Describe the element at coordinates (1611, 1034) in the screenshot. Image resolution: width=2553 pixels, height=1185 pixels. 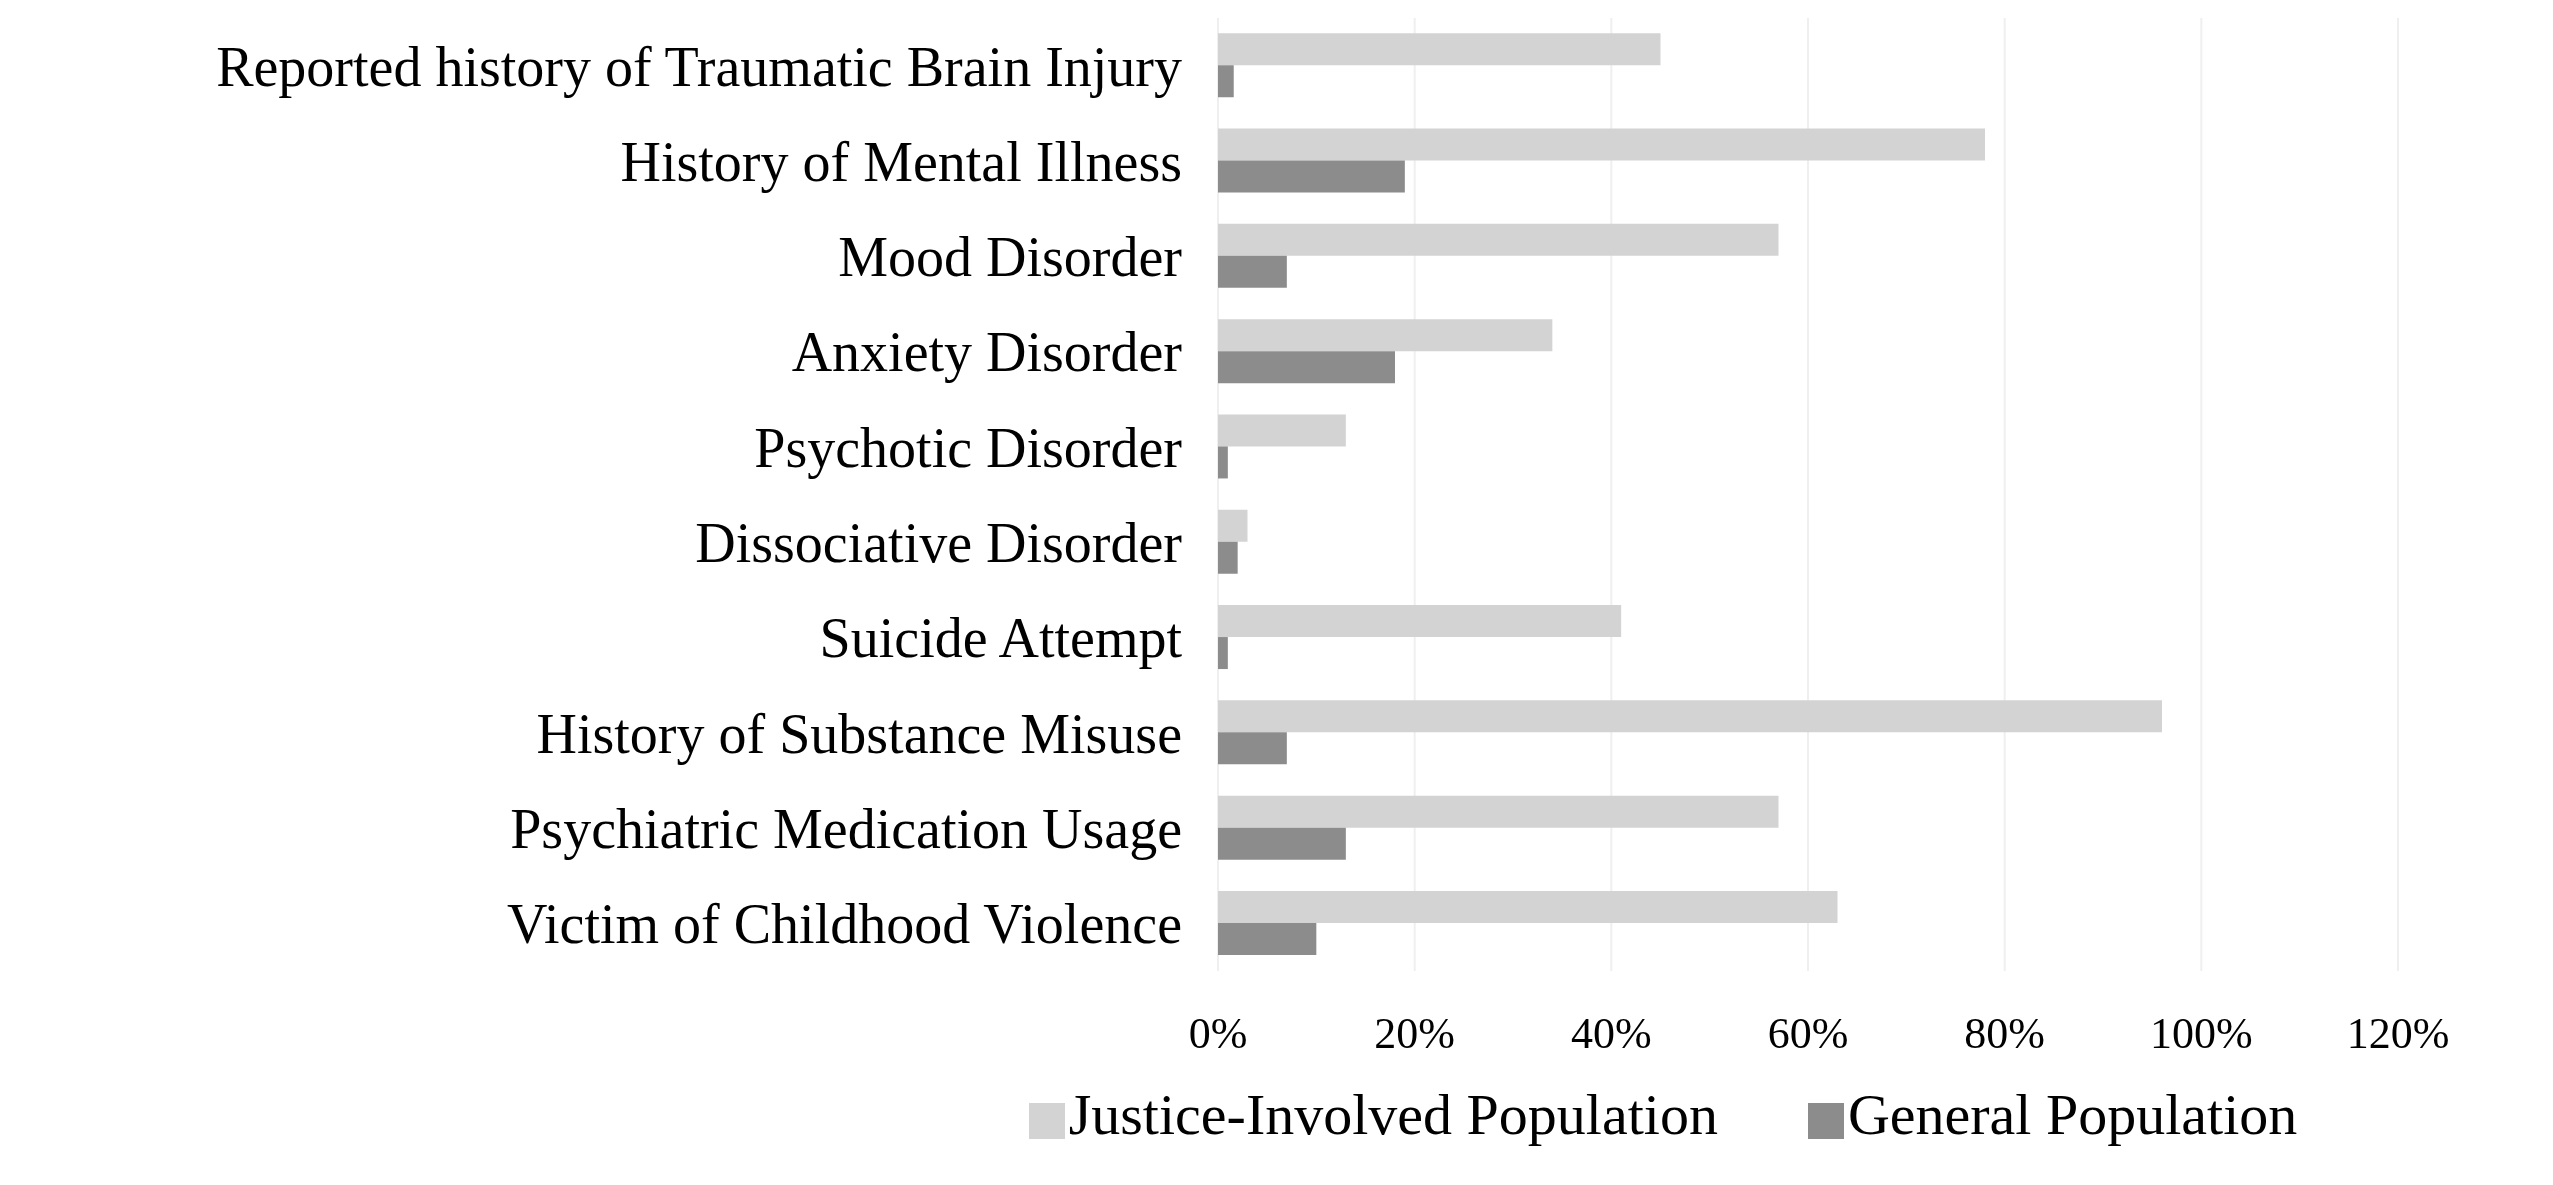
I see `x-tick-label: 40%` at that location.